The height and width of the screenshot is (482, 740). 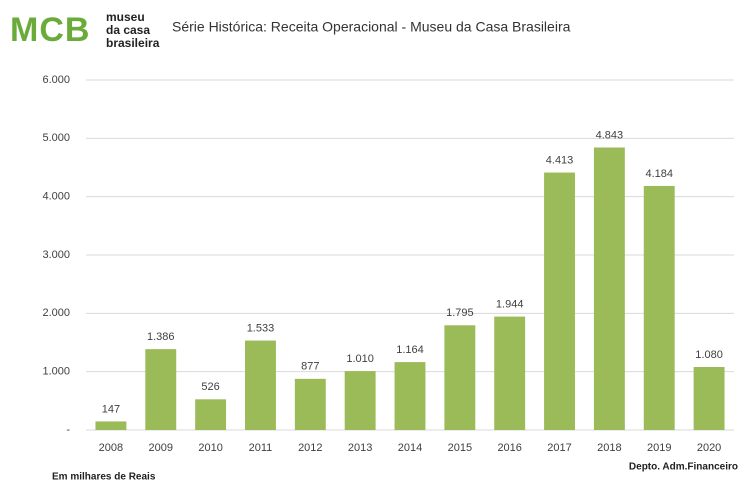 I want to click on data-label: 1.795, so click(x=460, y=313).